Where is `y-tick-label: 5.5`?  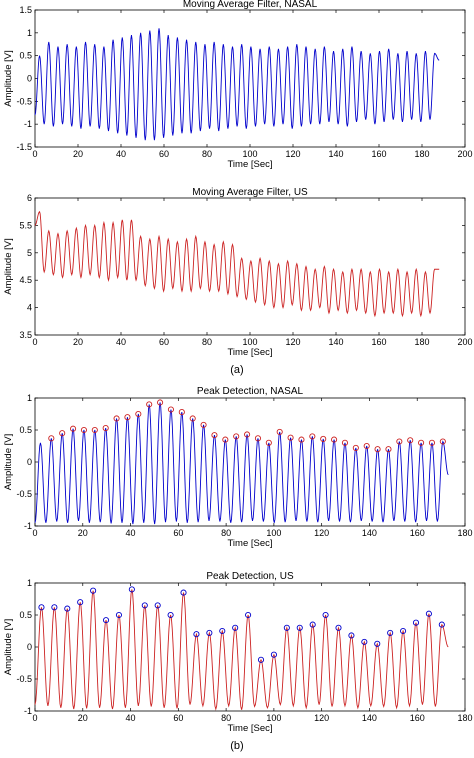 y-tick-label: 5.5 is located at coordinates (25, 225).